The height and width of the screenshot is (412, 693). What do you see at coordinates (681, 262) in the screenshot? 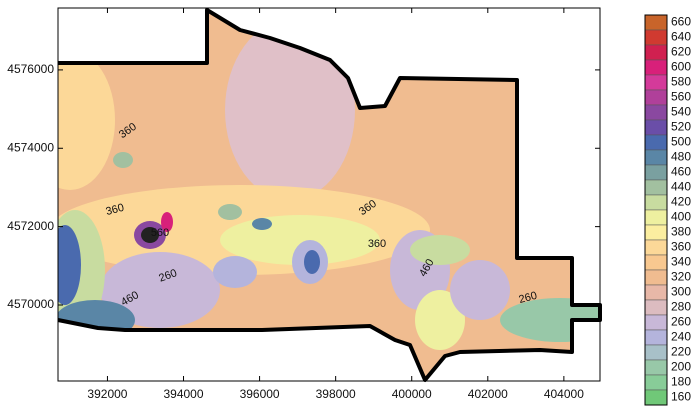
I see `colorbar-label: 340` at bounding box center [681, 262].